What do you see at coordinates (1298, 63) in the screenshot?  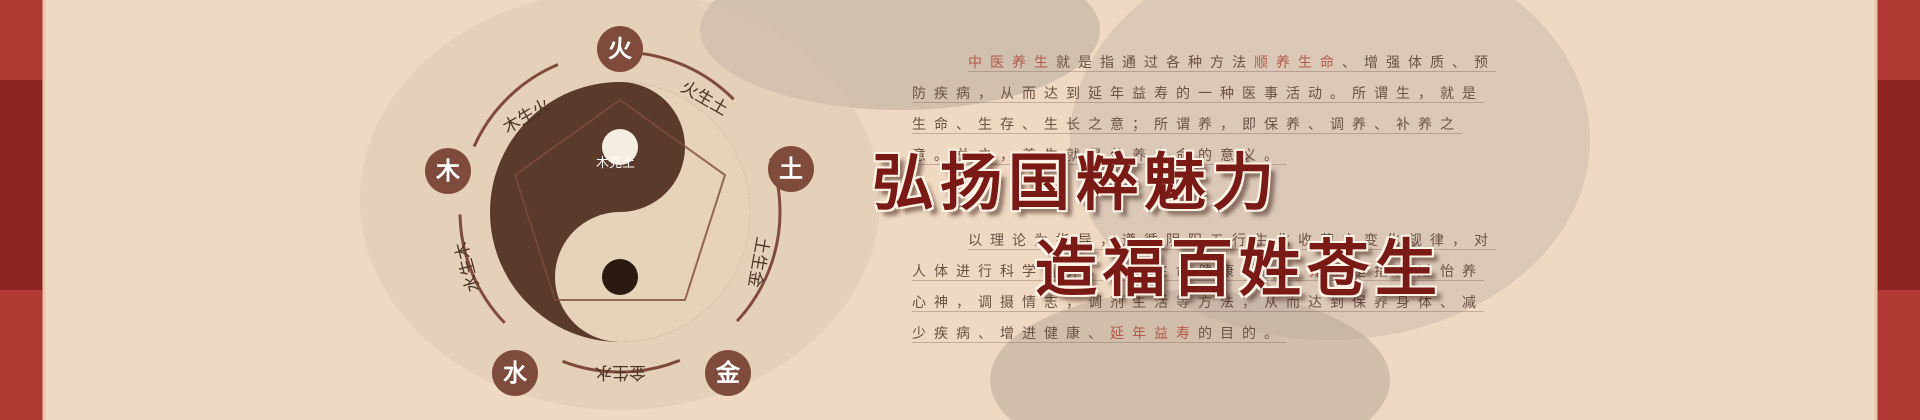 I see `text-run: 顺养生命` at bounding box center [1298, 63].